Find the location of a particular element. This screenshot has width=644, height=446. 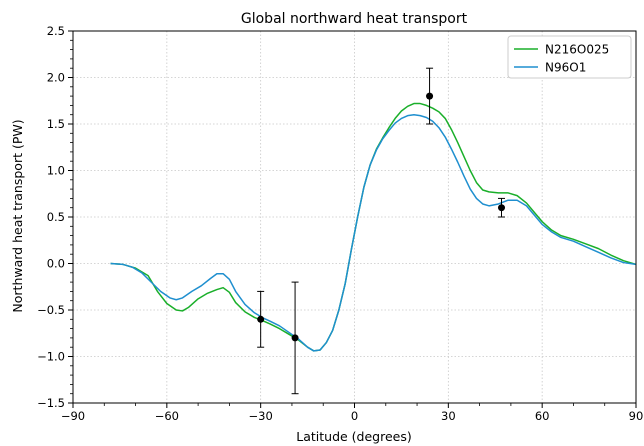

x-tick-label: 0 is located at coordinates (354, 416).